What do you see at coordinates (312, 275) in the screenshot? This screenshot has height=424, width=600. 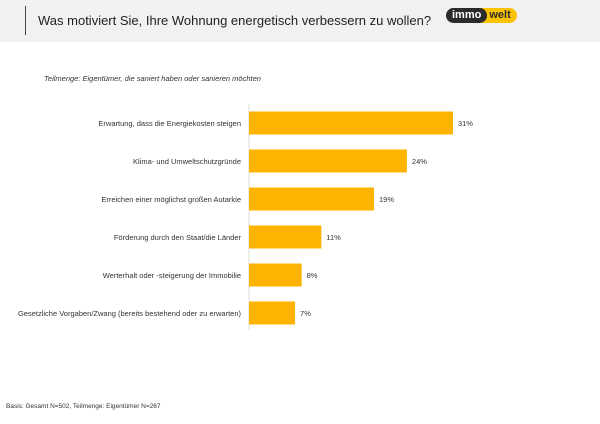 I see `data-label: 8%` at bounding box center [312, 275].